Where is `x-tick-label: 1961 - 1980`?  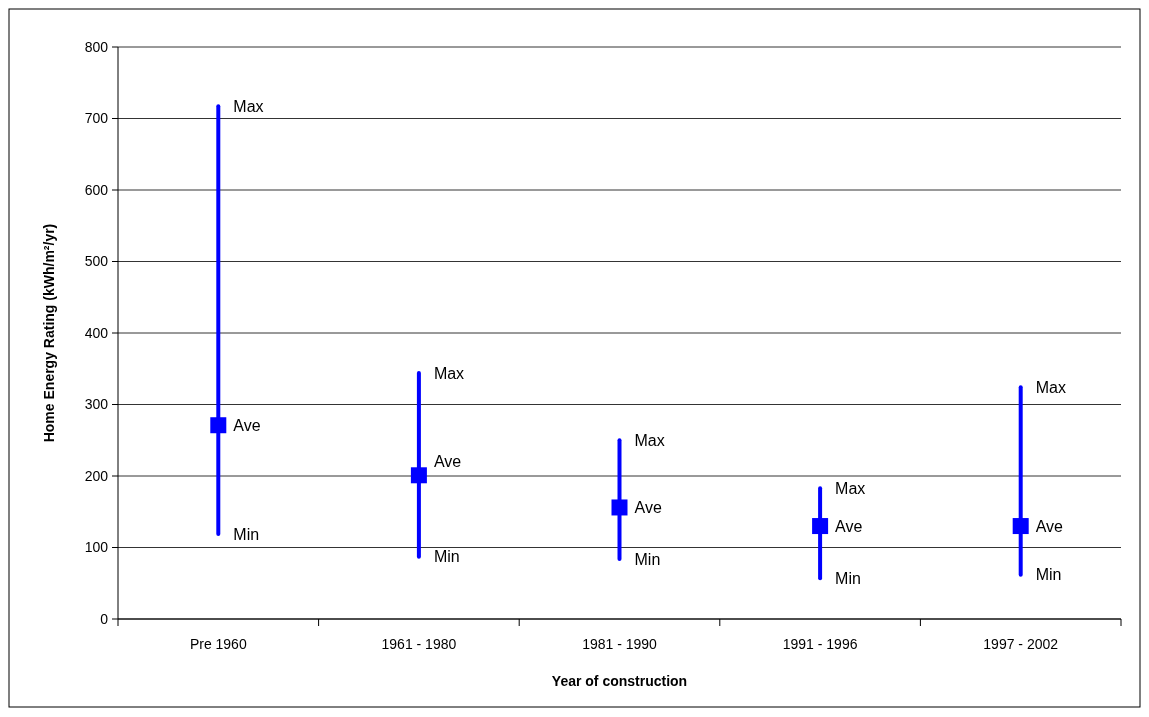 x-tick-label: 1961 - 1980 is located at coordinates (419, 644).